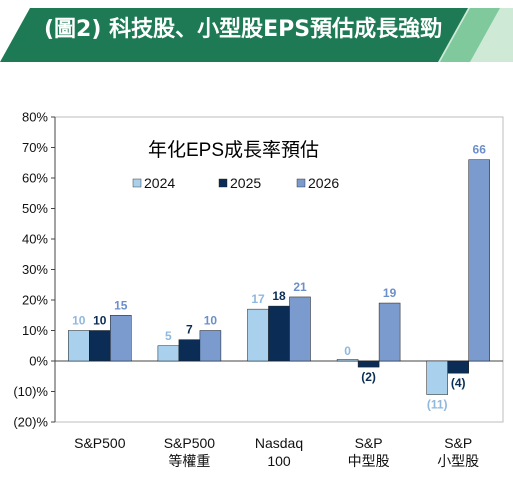  Describe the element at coordinates (300, 287) in the screenshot. I see `data-label-2026: 21` at that location.